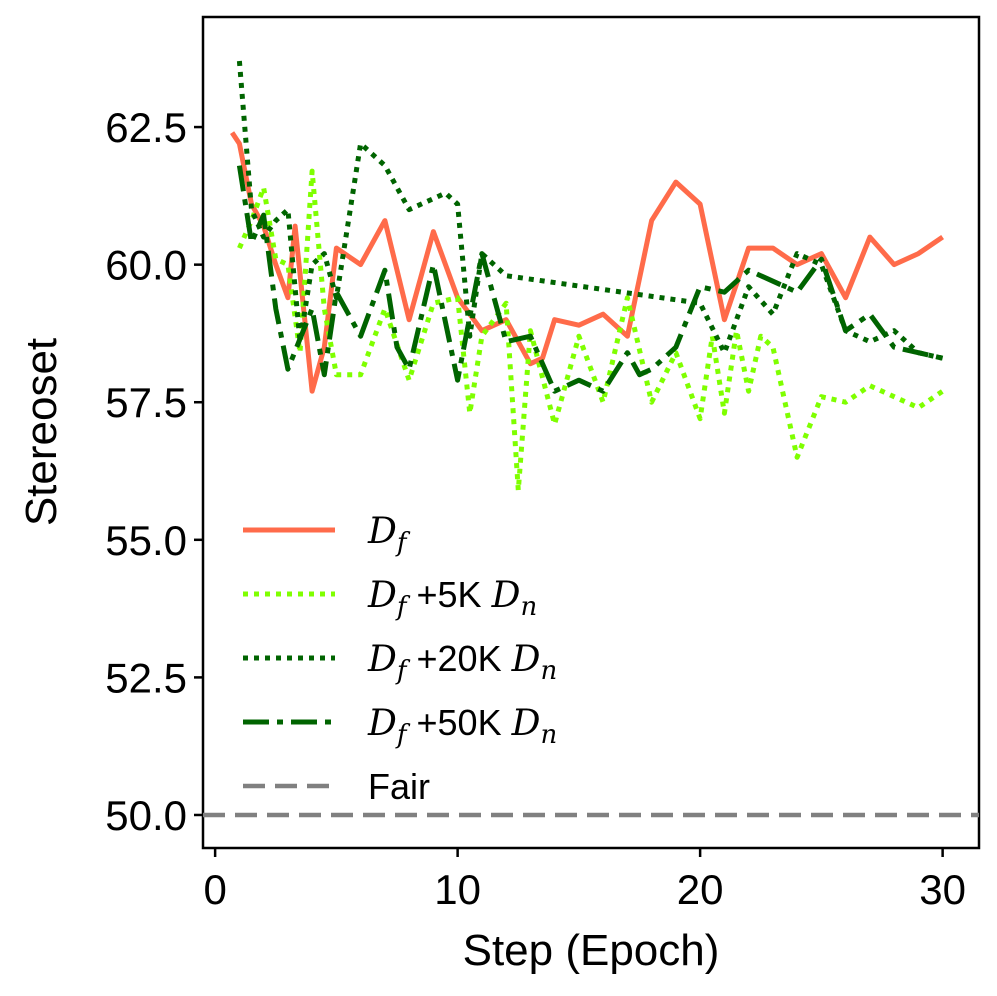 This screenshot has height=996, width=997. What do you see at coordinates (457, 889) in the screenshot?
I see `x-tick-label: 10` at bounding box center [457, 889].